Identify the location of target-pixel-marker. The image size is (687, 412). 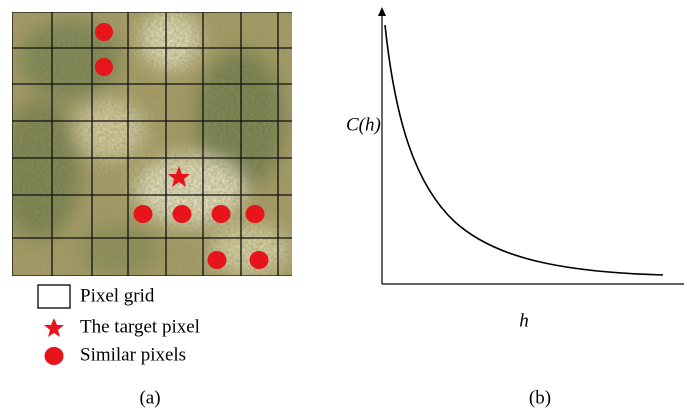
(179, 176).